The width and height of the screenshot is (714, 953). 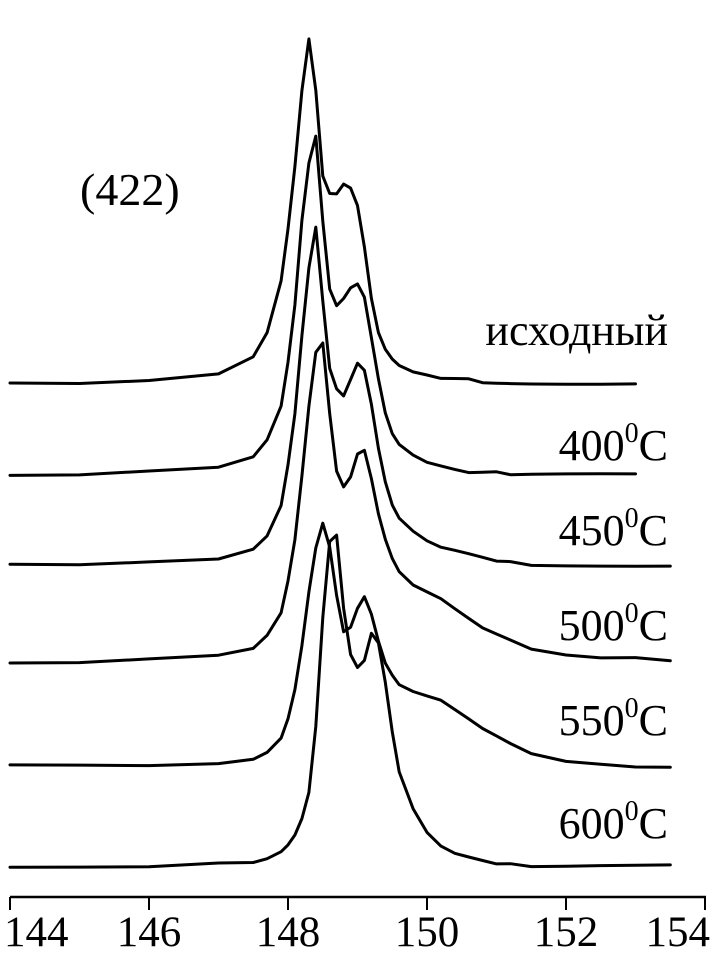 I want to click on x-tick-label-152: 152, so click(x=566, y=931).